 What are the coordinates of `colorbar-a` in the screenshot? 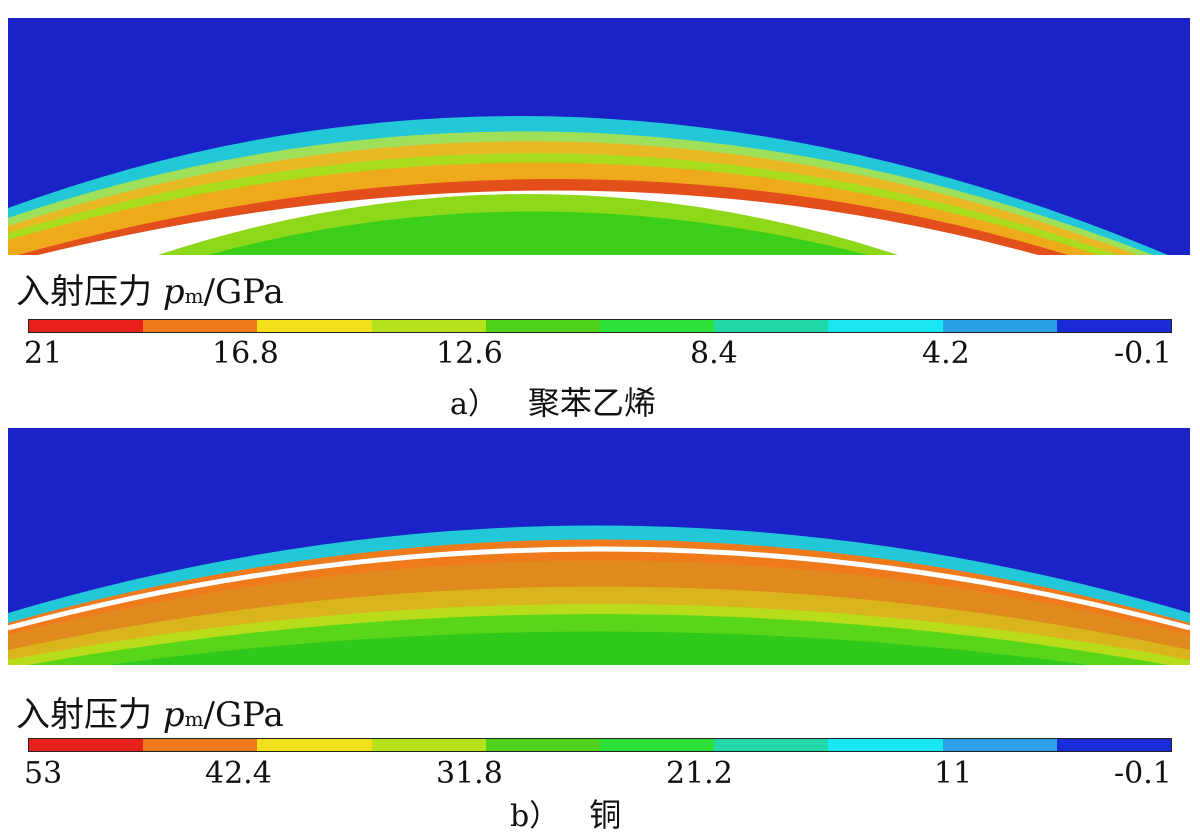 It's located at (600, 326).